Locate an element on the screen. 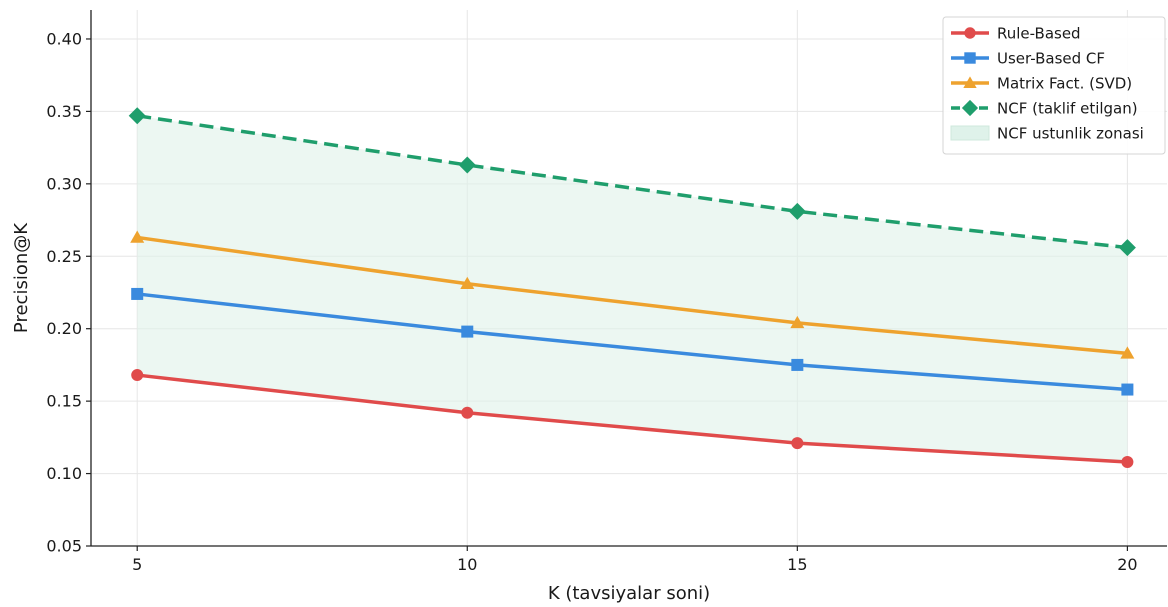 This screenshot has width=1168, height=607. y-tick-label: 0.15 is located at coordinates (64, 401).